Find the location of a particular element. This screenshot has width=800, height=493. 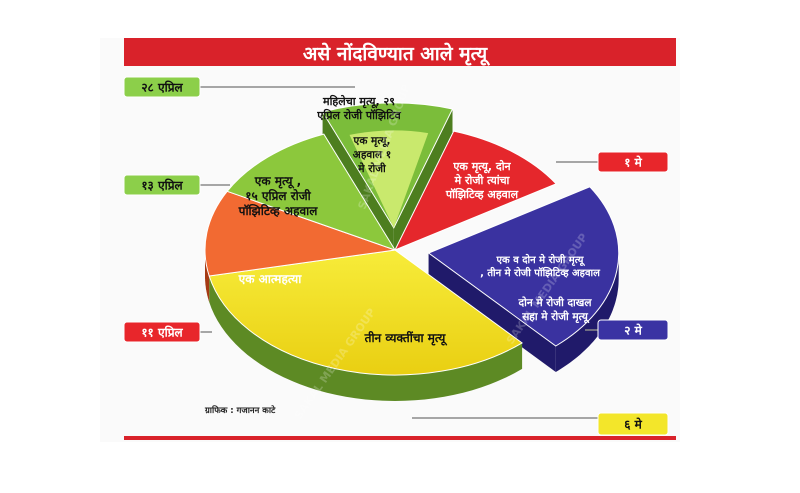

slice-sublabel: दोन मे रोजी दाखल सहा मे रोजी मृत्यू is located at coordinates (555, 310).